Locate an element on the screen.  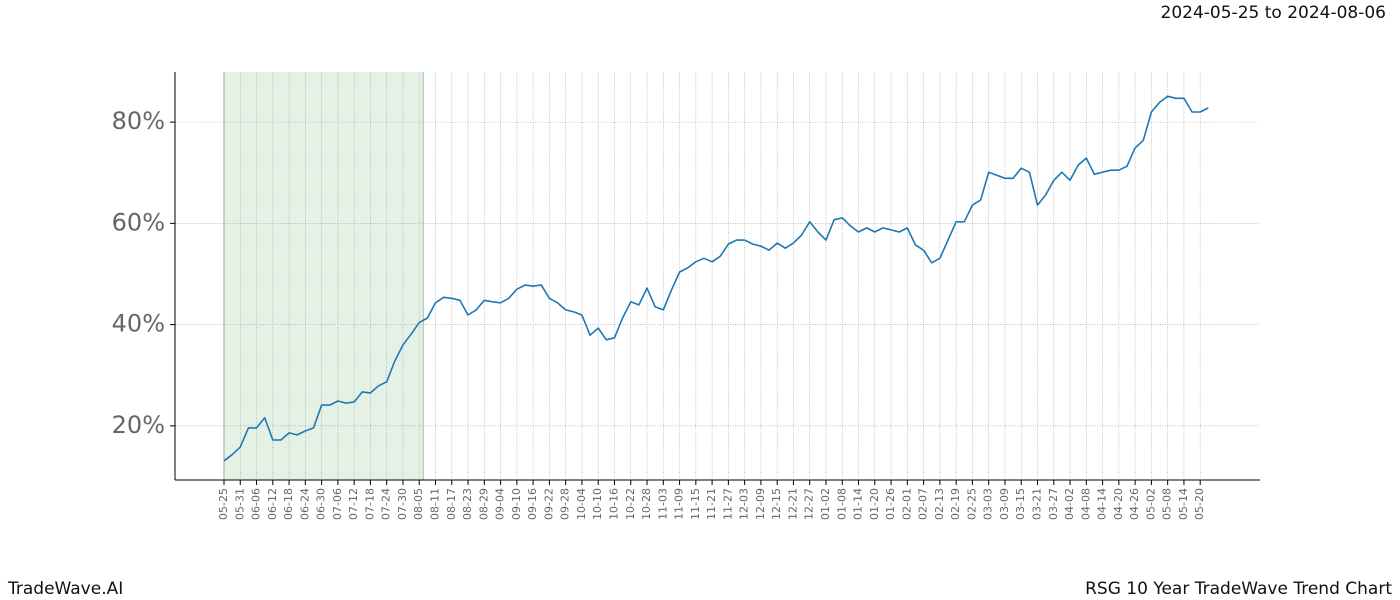
highlight-band is located at coordinates (324, 276).